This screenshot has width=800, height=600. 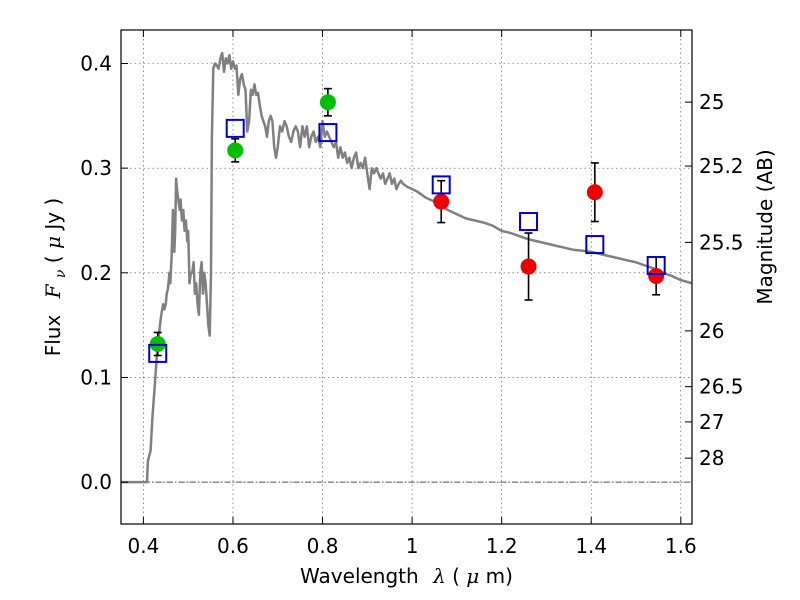 I want to click on magnitude-tick-label: 26.5, so click(x=721, y=387).